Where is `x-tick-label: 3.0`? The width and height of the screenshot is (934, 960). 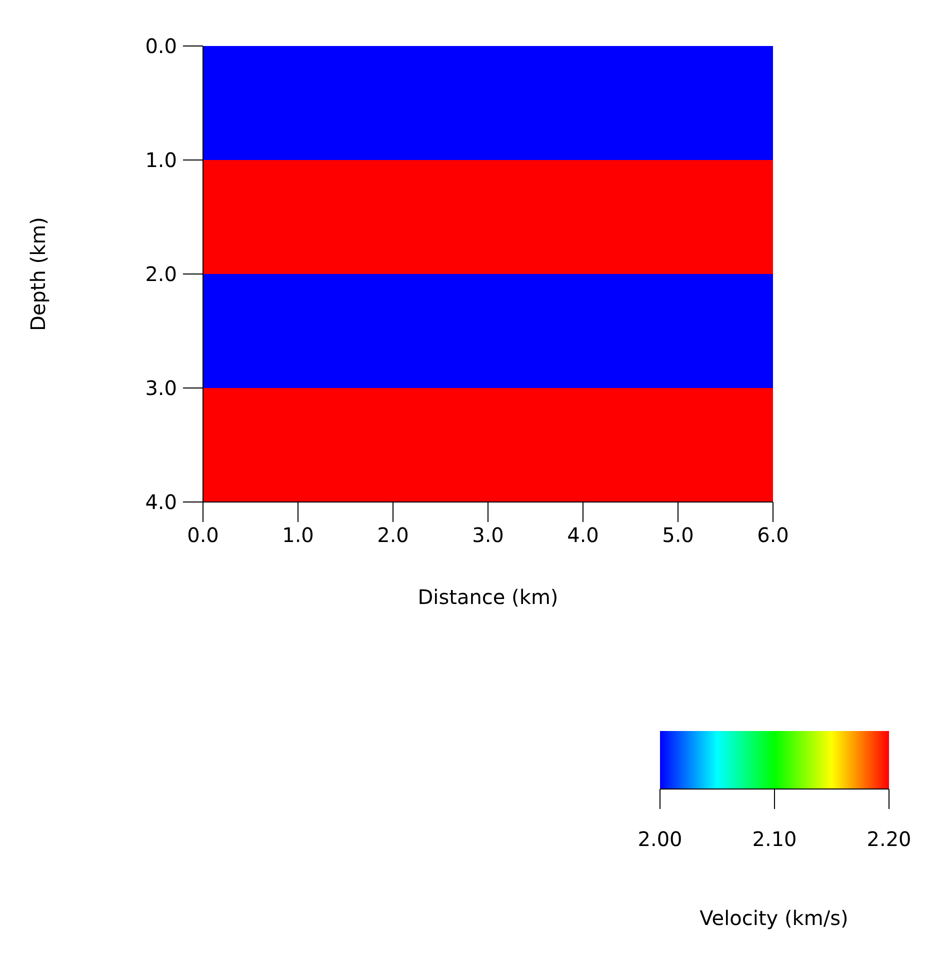 x-tick-label: 3.0 is located at coordinates (488, 535).